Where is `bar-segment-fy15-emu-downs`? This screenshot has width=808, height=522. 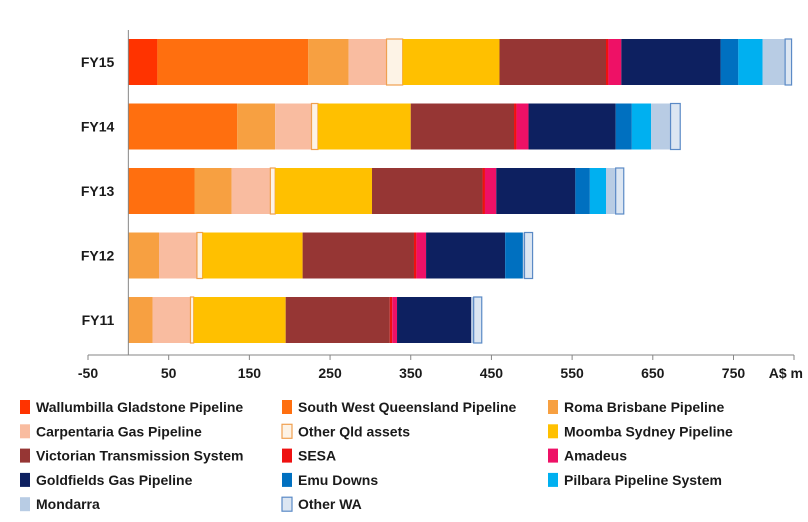 bar-segment-fy15-emu-downs is located at coordinates (729, 62).